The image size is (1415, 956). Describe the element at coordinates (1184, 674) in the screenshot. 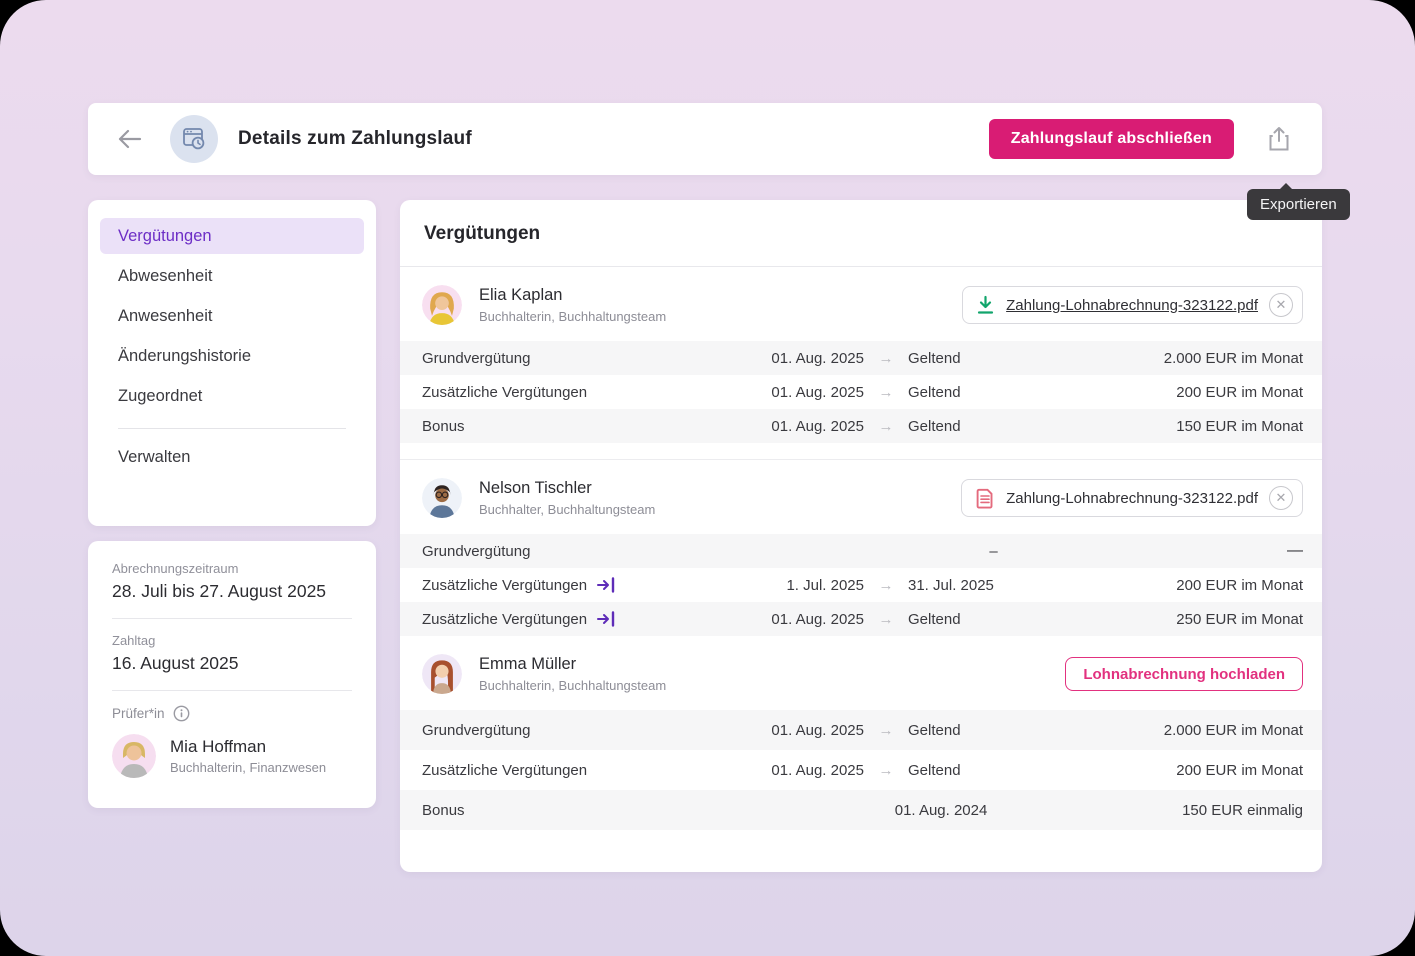

I see `upload-payslip-button: Lohnabrechnung hochladen` at that location.